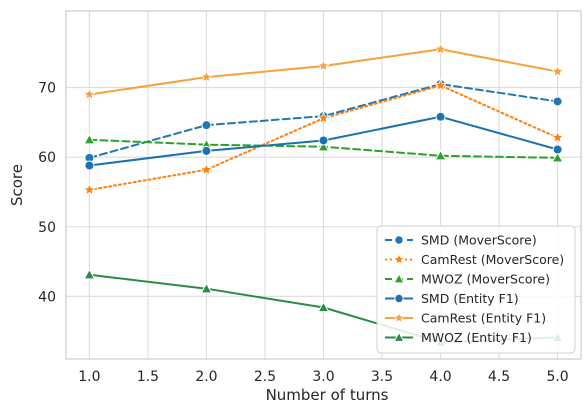 This screenshot has height=409, width=584. I want to click on legend-label: MWOZ (MoverScore), so click(485, 279).